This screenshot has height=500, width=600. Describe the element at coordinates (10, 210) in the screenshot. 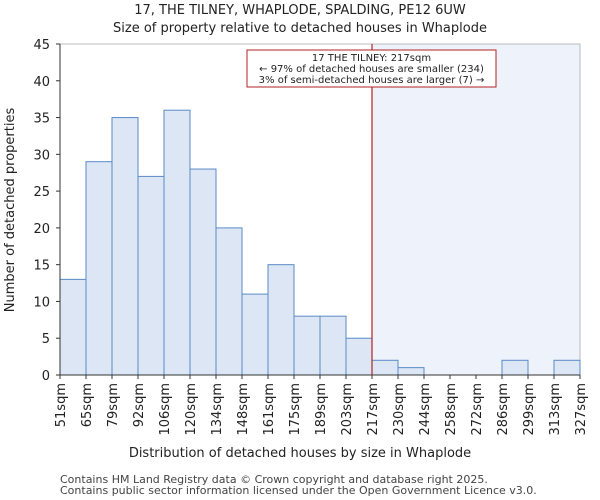

I see `y-axis-label: Number of detached properties` at that location.